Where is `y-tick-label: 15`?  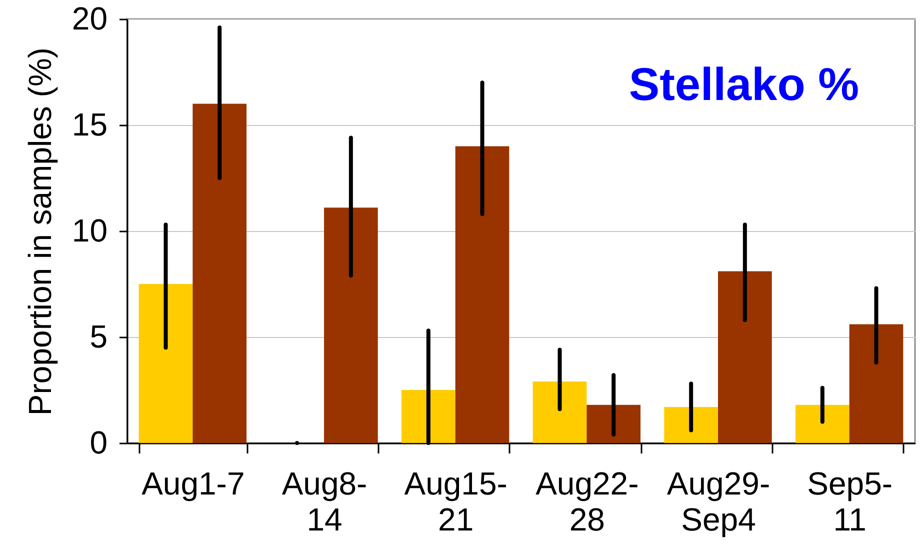 y-tick-label: 15 is located at coordinates (90, 124).